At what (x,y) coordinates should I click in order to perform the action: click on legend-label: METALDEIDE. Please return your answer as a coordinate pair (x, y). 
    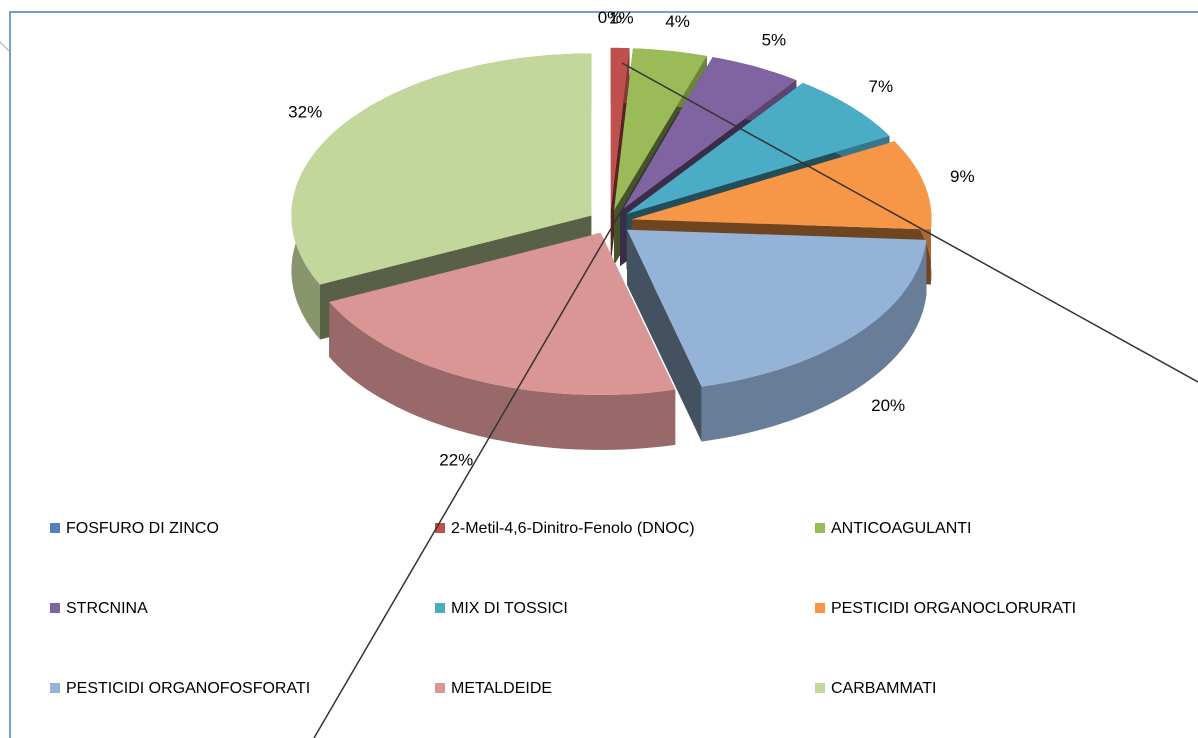
    Looking at the image, I should click on (501, 688).